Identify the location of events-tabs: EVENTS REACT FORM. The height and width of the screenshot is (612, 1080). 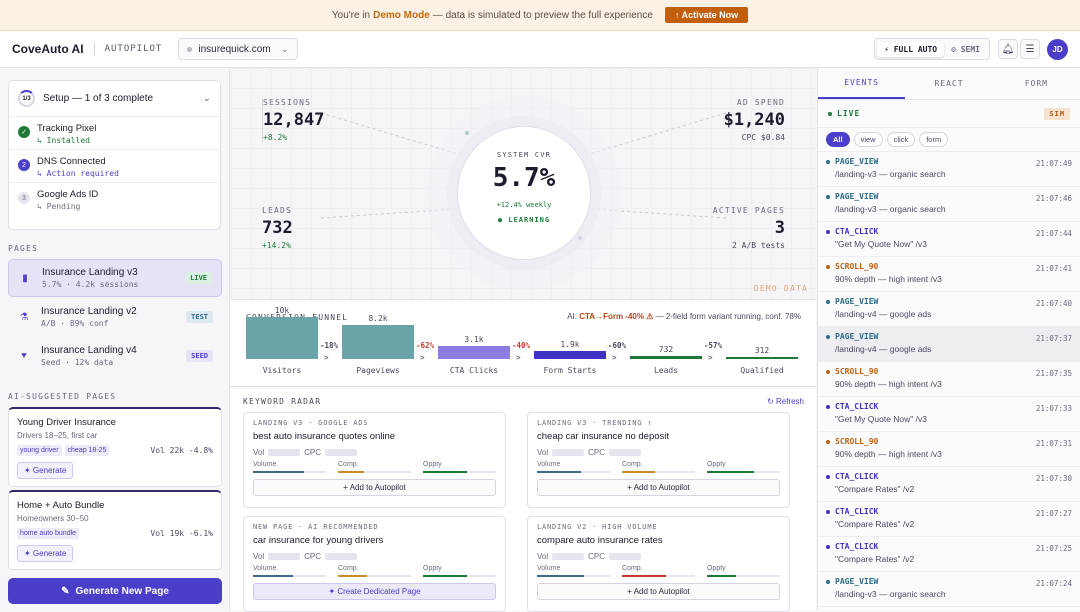
(949, 84).